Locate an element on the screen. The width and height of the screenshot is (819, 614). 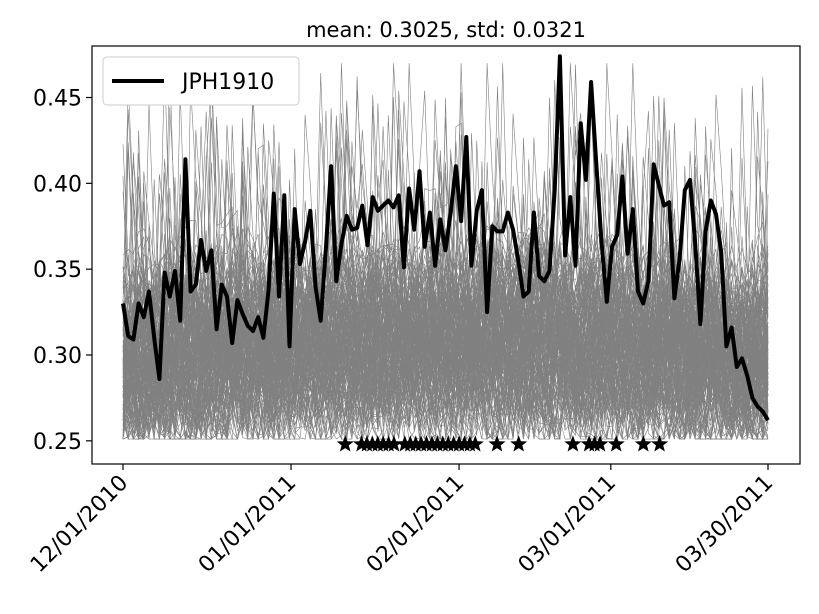
x-tick-label: 01/01/2011 is located at coordinates (247, 524).